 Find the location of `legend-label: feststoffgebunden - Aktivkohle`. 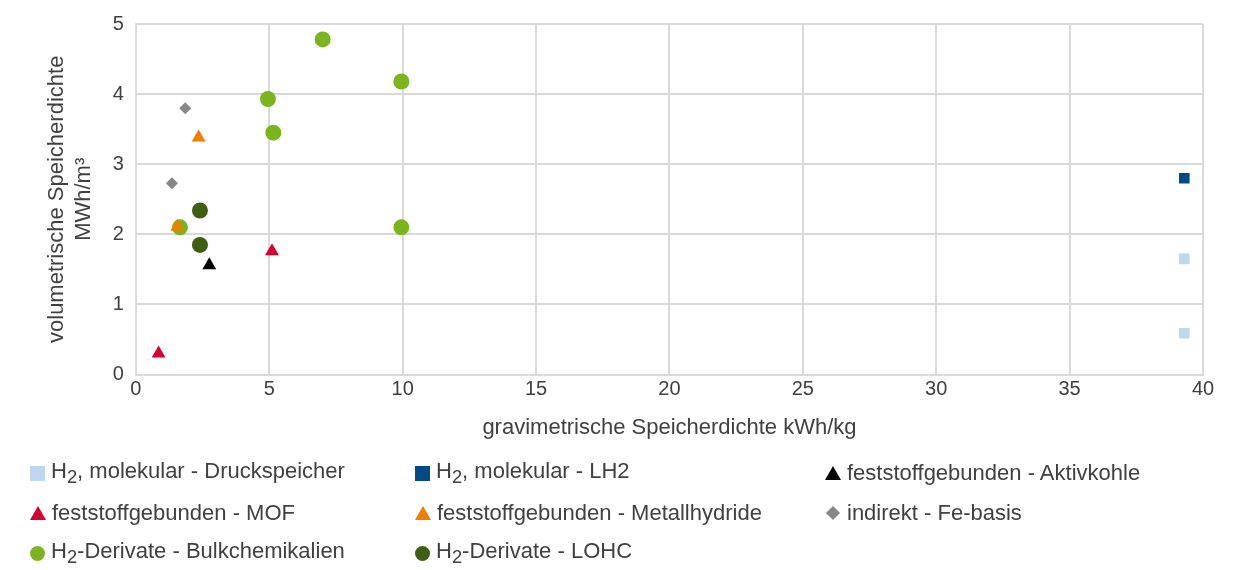

legend-label: feststoffgebunden - Aktivkohle is located at coordinates (994, 473).